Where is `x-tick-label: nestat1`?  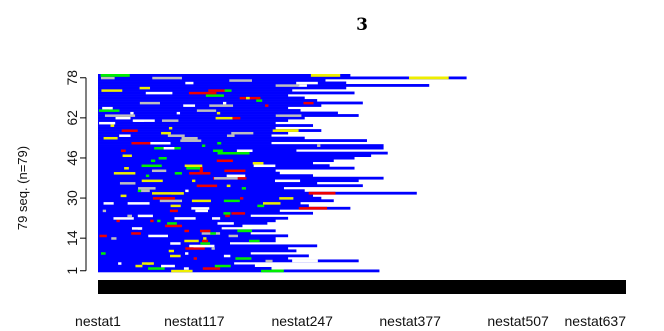 x-tick-label: nestat1 is located at coordinates (98, 321).